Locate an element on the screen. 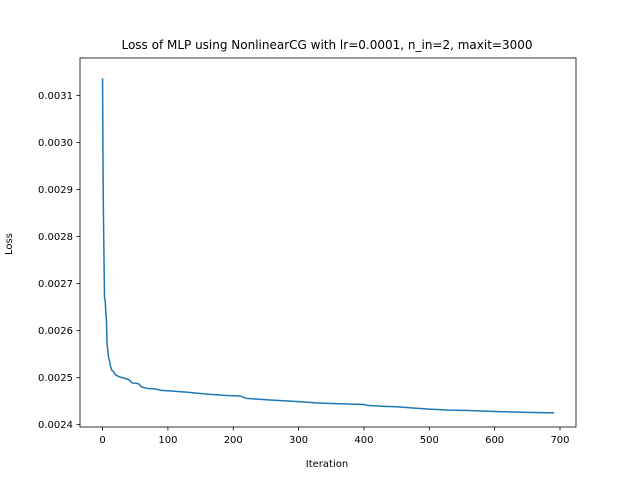 This screenshot has height=480, width=640. x-tick-label: 400 is located at coordinates (363, 440).